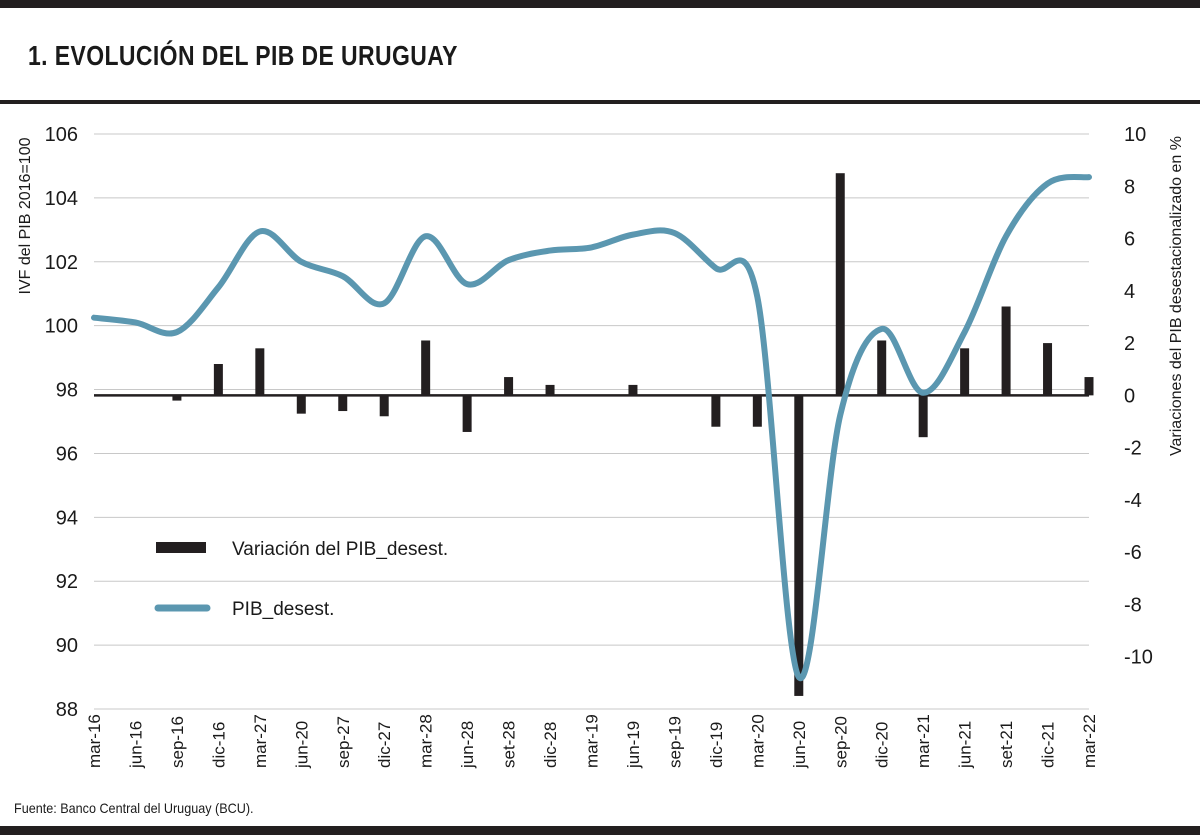 The height and width of the screenshot is (835, 1200). What do you see at coordinates (384, 745) in the screenshot?
I see `x-tick-label: dic-27` at bounding box center [384, 745].